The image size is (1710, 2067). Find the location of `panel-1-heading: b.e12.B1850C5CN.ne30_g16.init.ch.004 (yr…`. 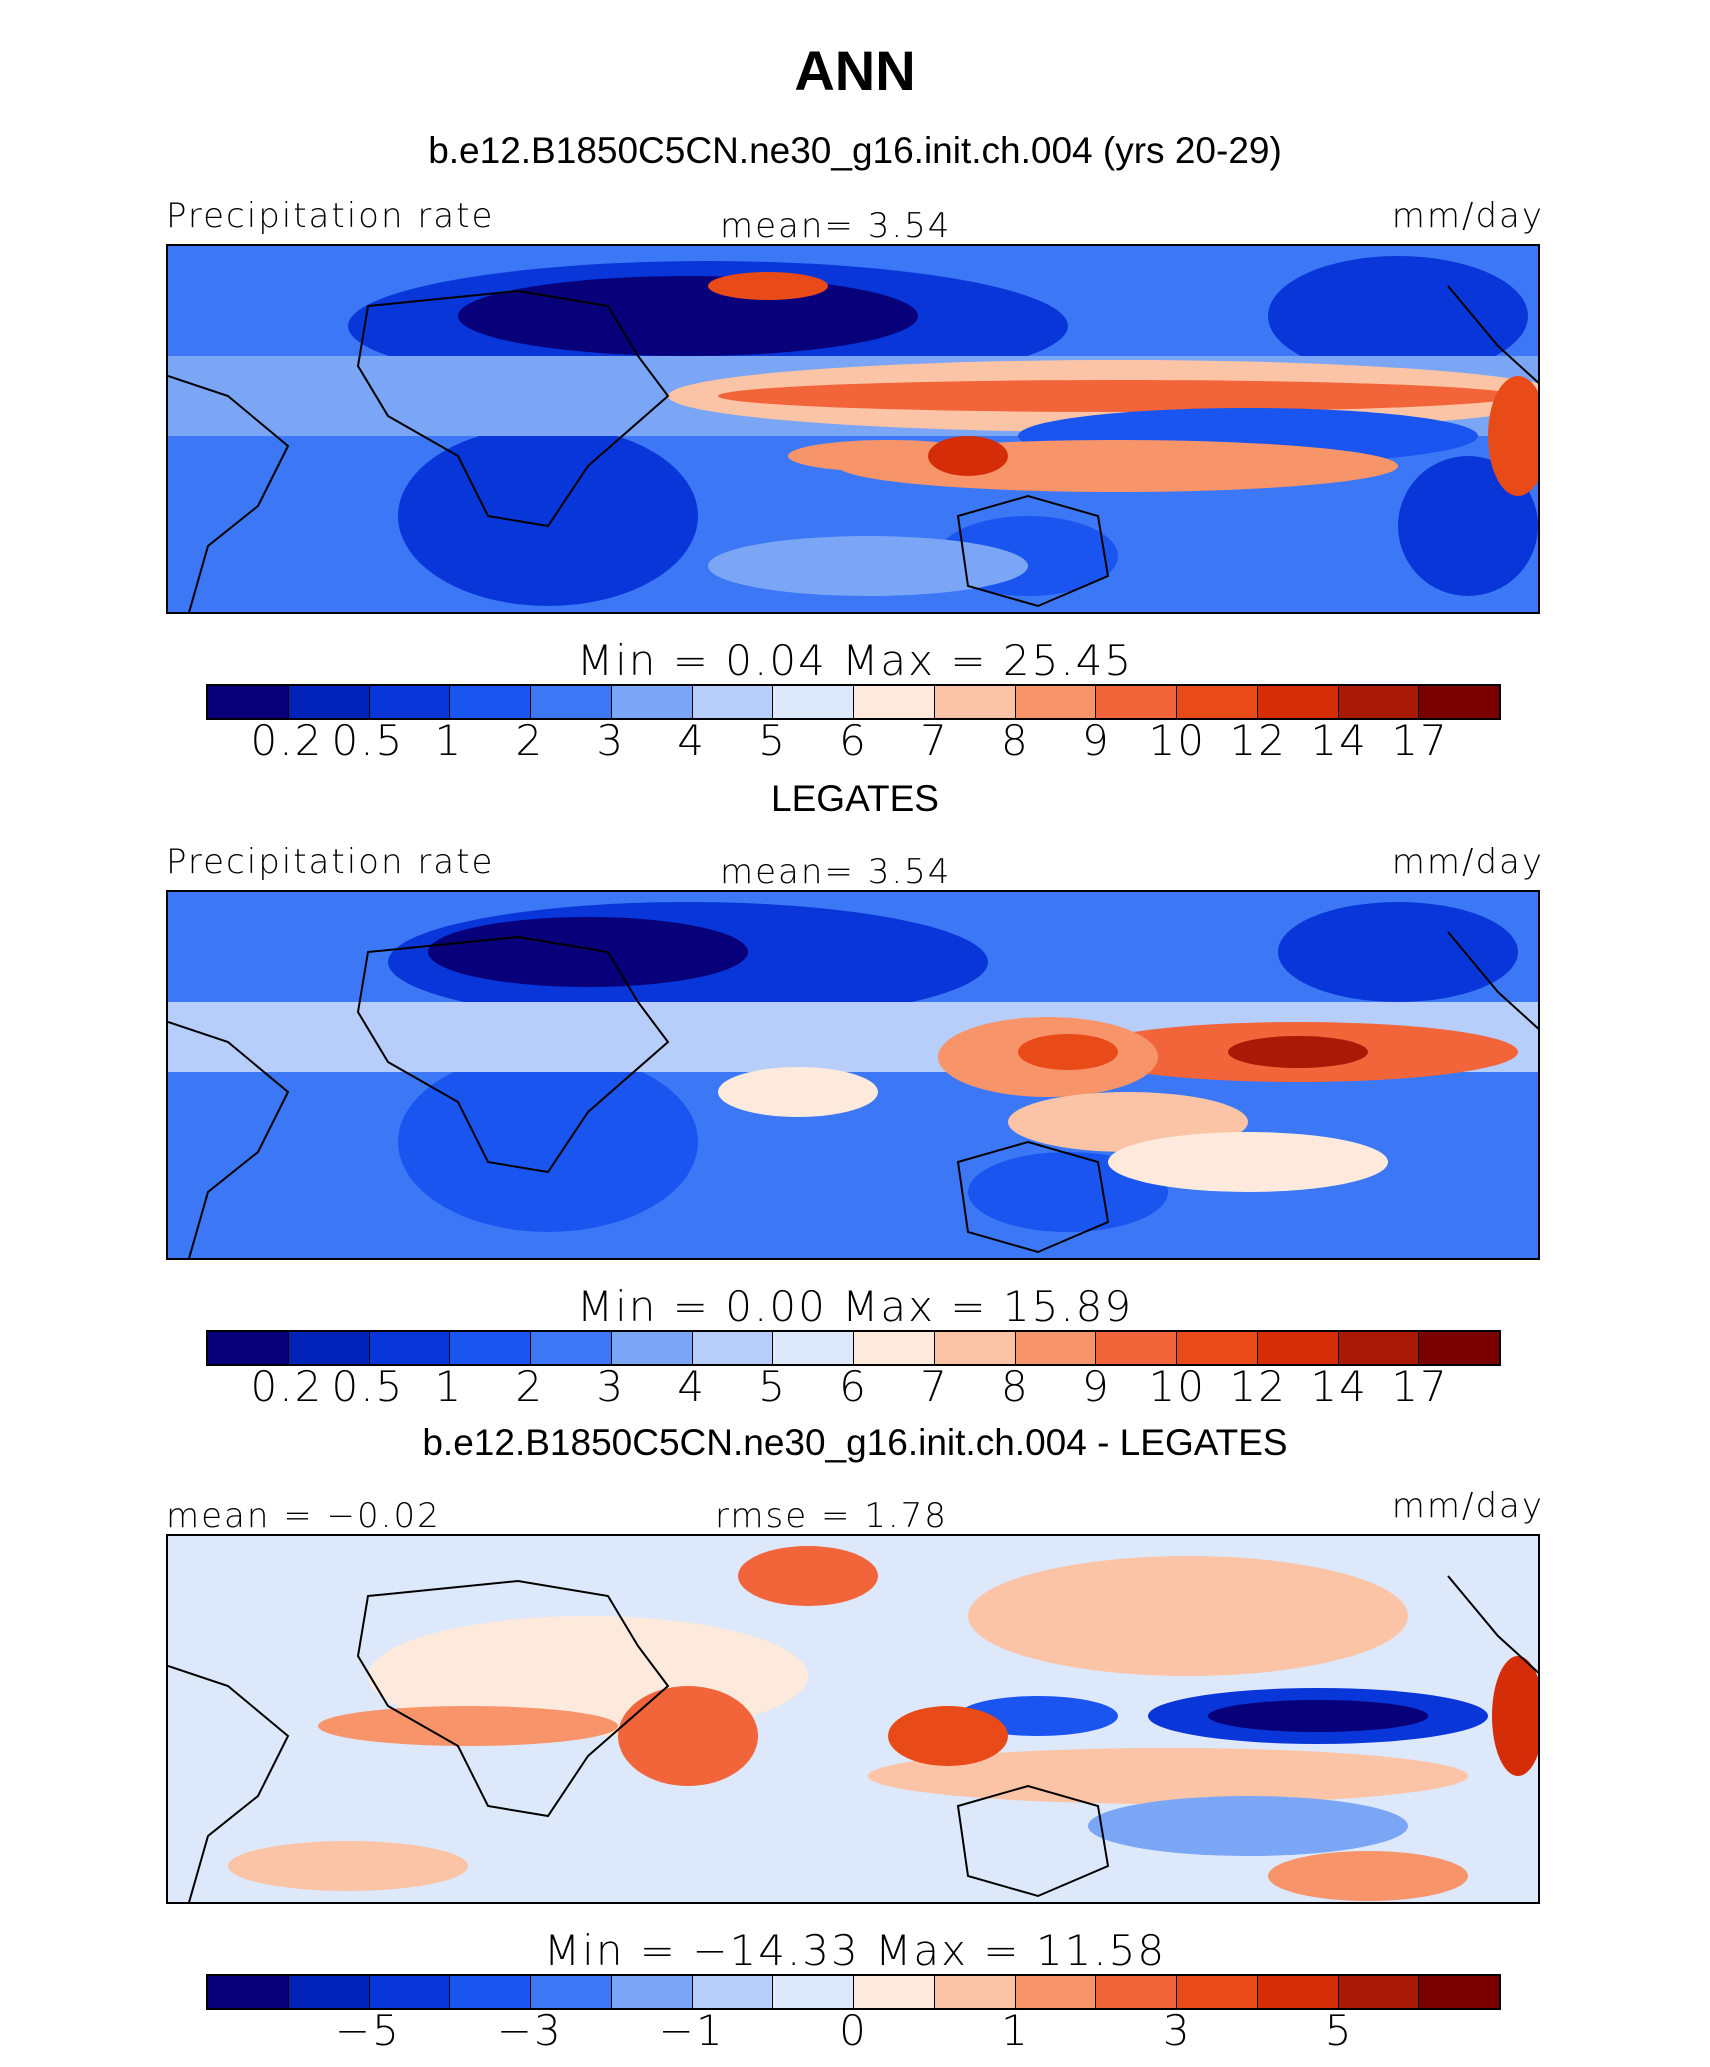

panel-1-heading: b.e12.B1850C5CN.ne30_g16.init.ch.004 (yr… is located at coordinates (855, 150).